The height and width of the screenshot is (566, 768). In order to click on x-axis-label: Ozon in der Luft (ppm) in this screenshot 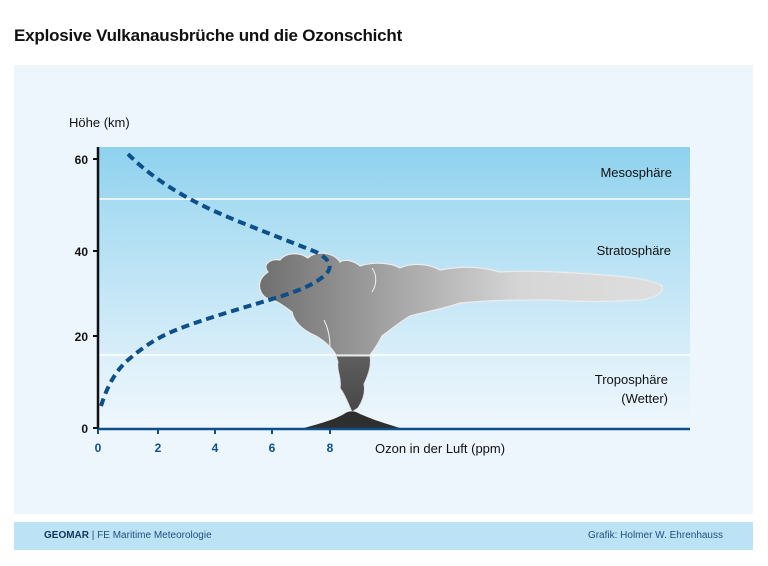, I will do `click(440, 448)`.